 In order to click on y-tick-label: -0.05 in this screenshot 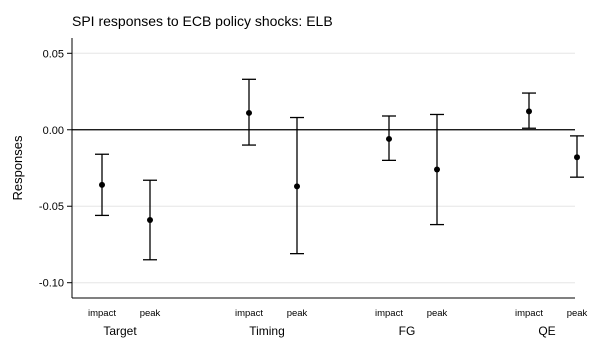, I will do `click(51, 207)`.